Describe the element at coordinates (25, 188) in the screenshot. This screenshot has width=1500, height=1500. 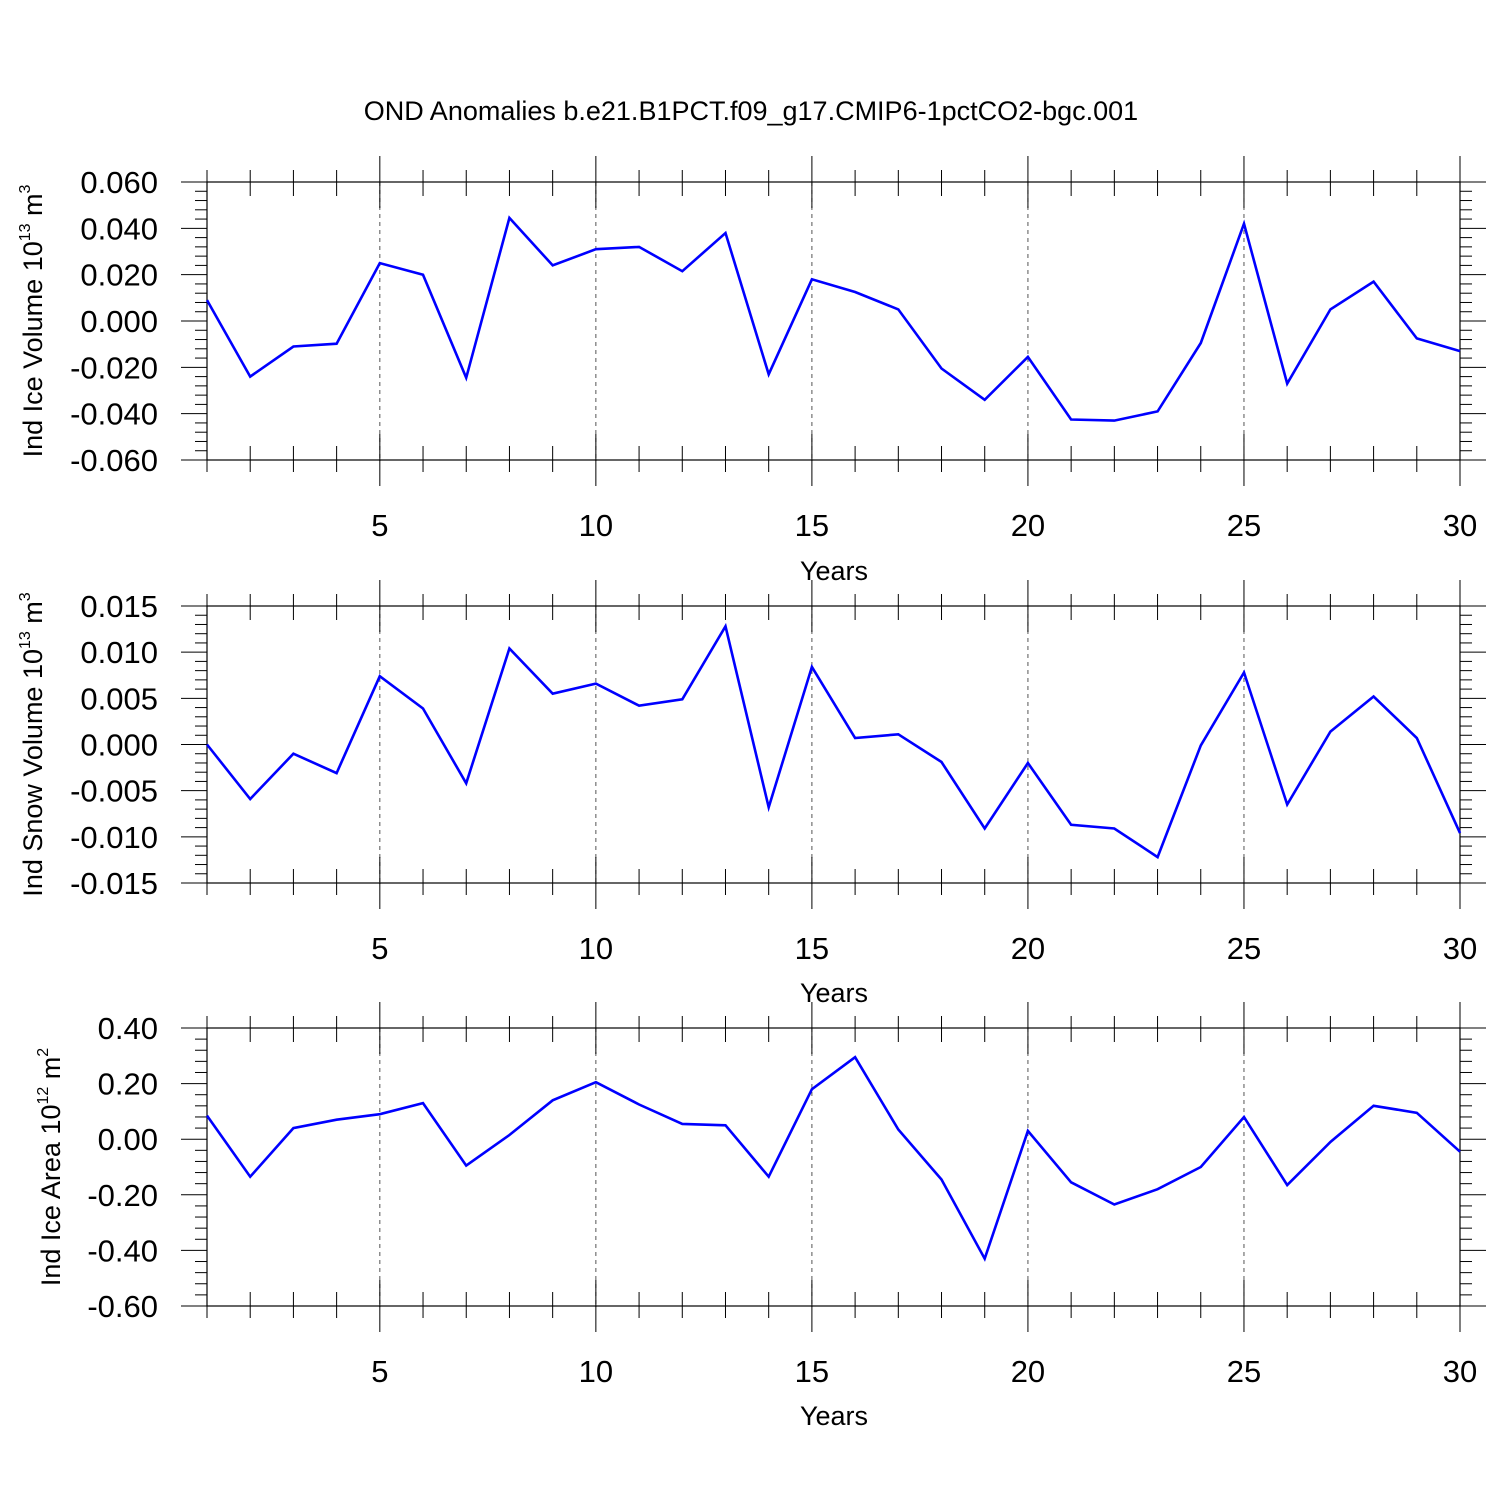
I see `ice-volume-y-axis-title-unit-exponent: 3` at that location.